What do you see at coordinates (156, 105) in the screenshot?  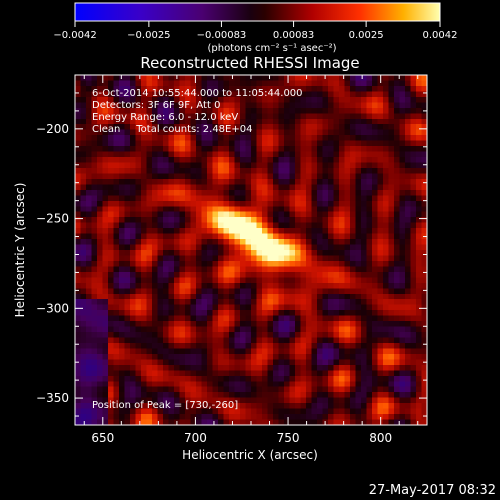 I see `annotation-detectors: Detectors: 3F 6F 9F, Att 0` at bounding box center [156, 105].